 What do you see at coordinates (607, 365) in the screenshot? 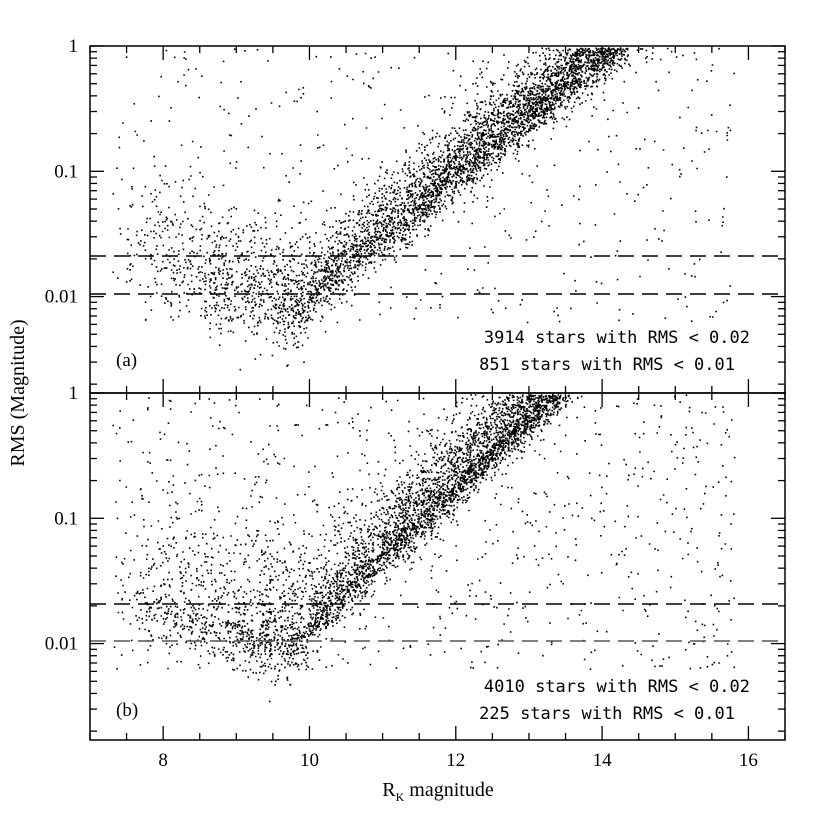
I see `annotation-a-line2: 851 stars with RMS < 0.01` at bounding box center [607, 365].